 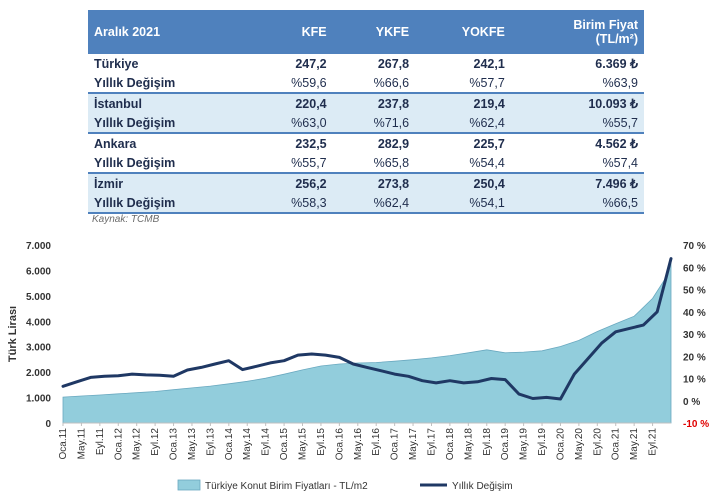 I want to click on y-axis-title: Türk Lirası, so click(x=13, y=334).